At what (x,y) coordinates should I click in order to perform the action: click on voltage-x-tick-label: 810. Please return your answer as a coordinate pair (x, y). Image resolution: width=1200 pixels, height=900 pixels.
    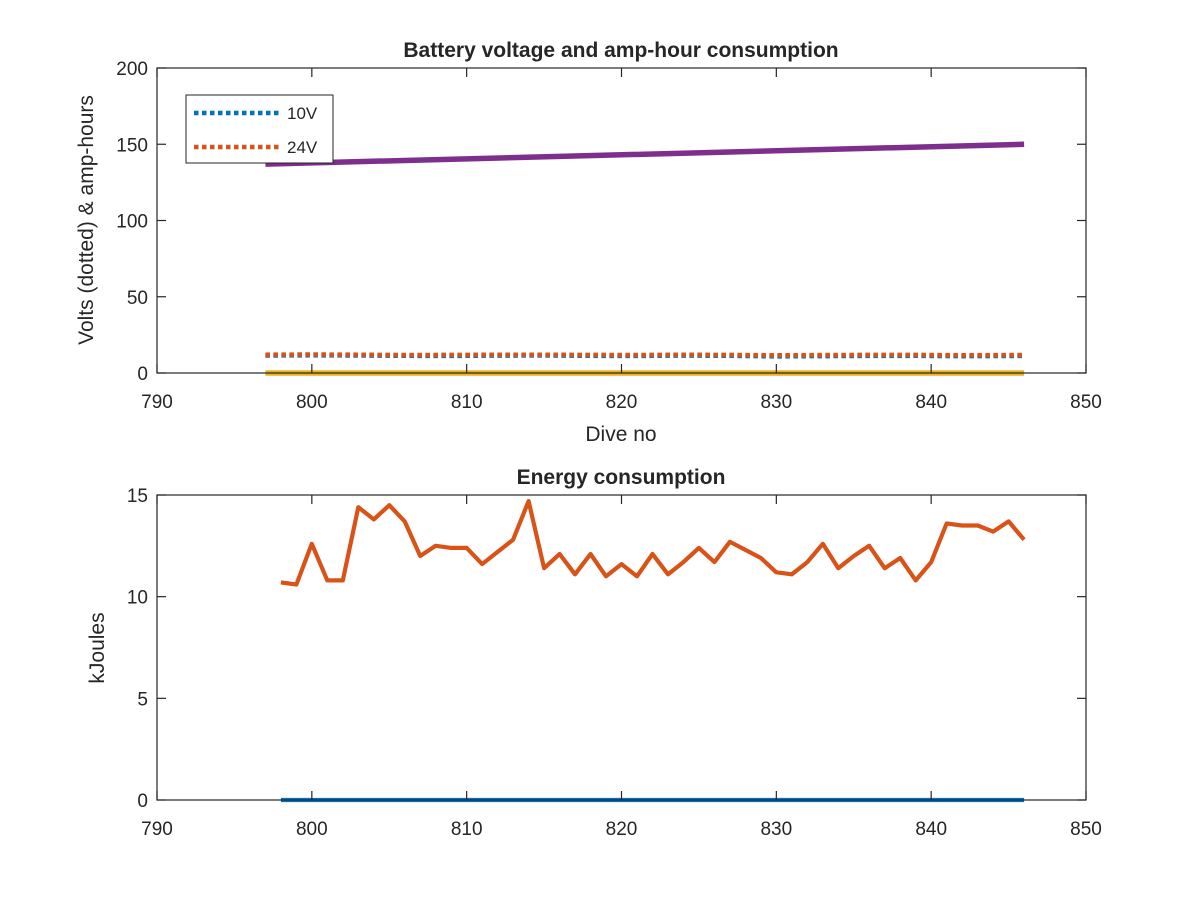
    Looking at the image, I should click on (467, 402).